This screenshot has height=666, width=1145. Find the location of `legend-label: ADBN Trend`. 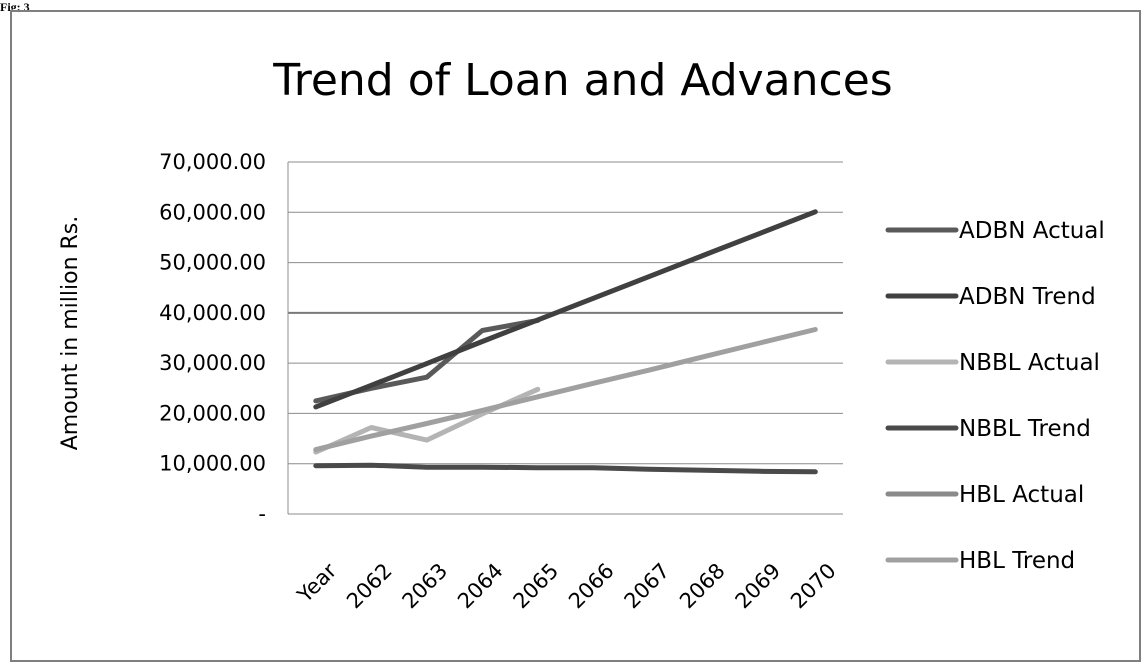

legend-label: ADBN Trend is located at coordinates (1027, 297).